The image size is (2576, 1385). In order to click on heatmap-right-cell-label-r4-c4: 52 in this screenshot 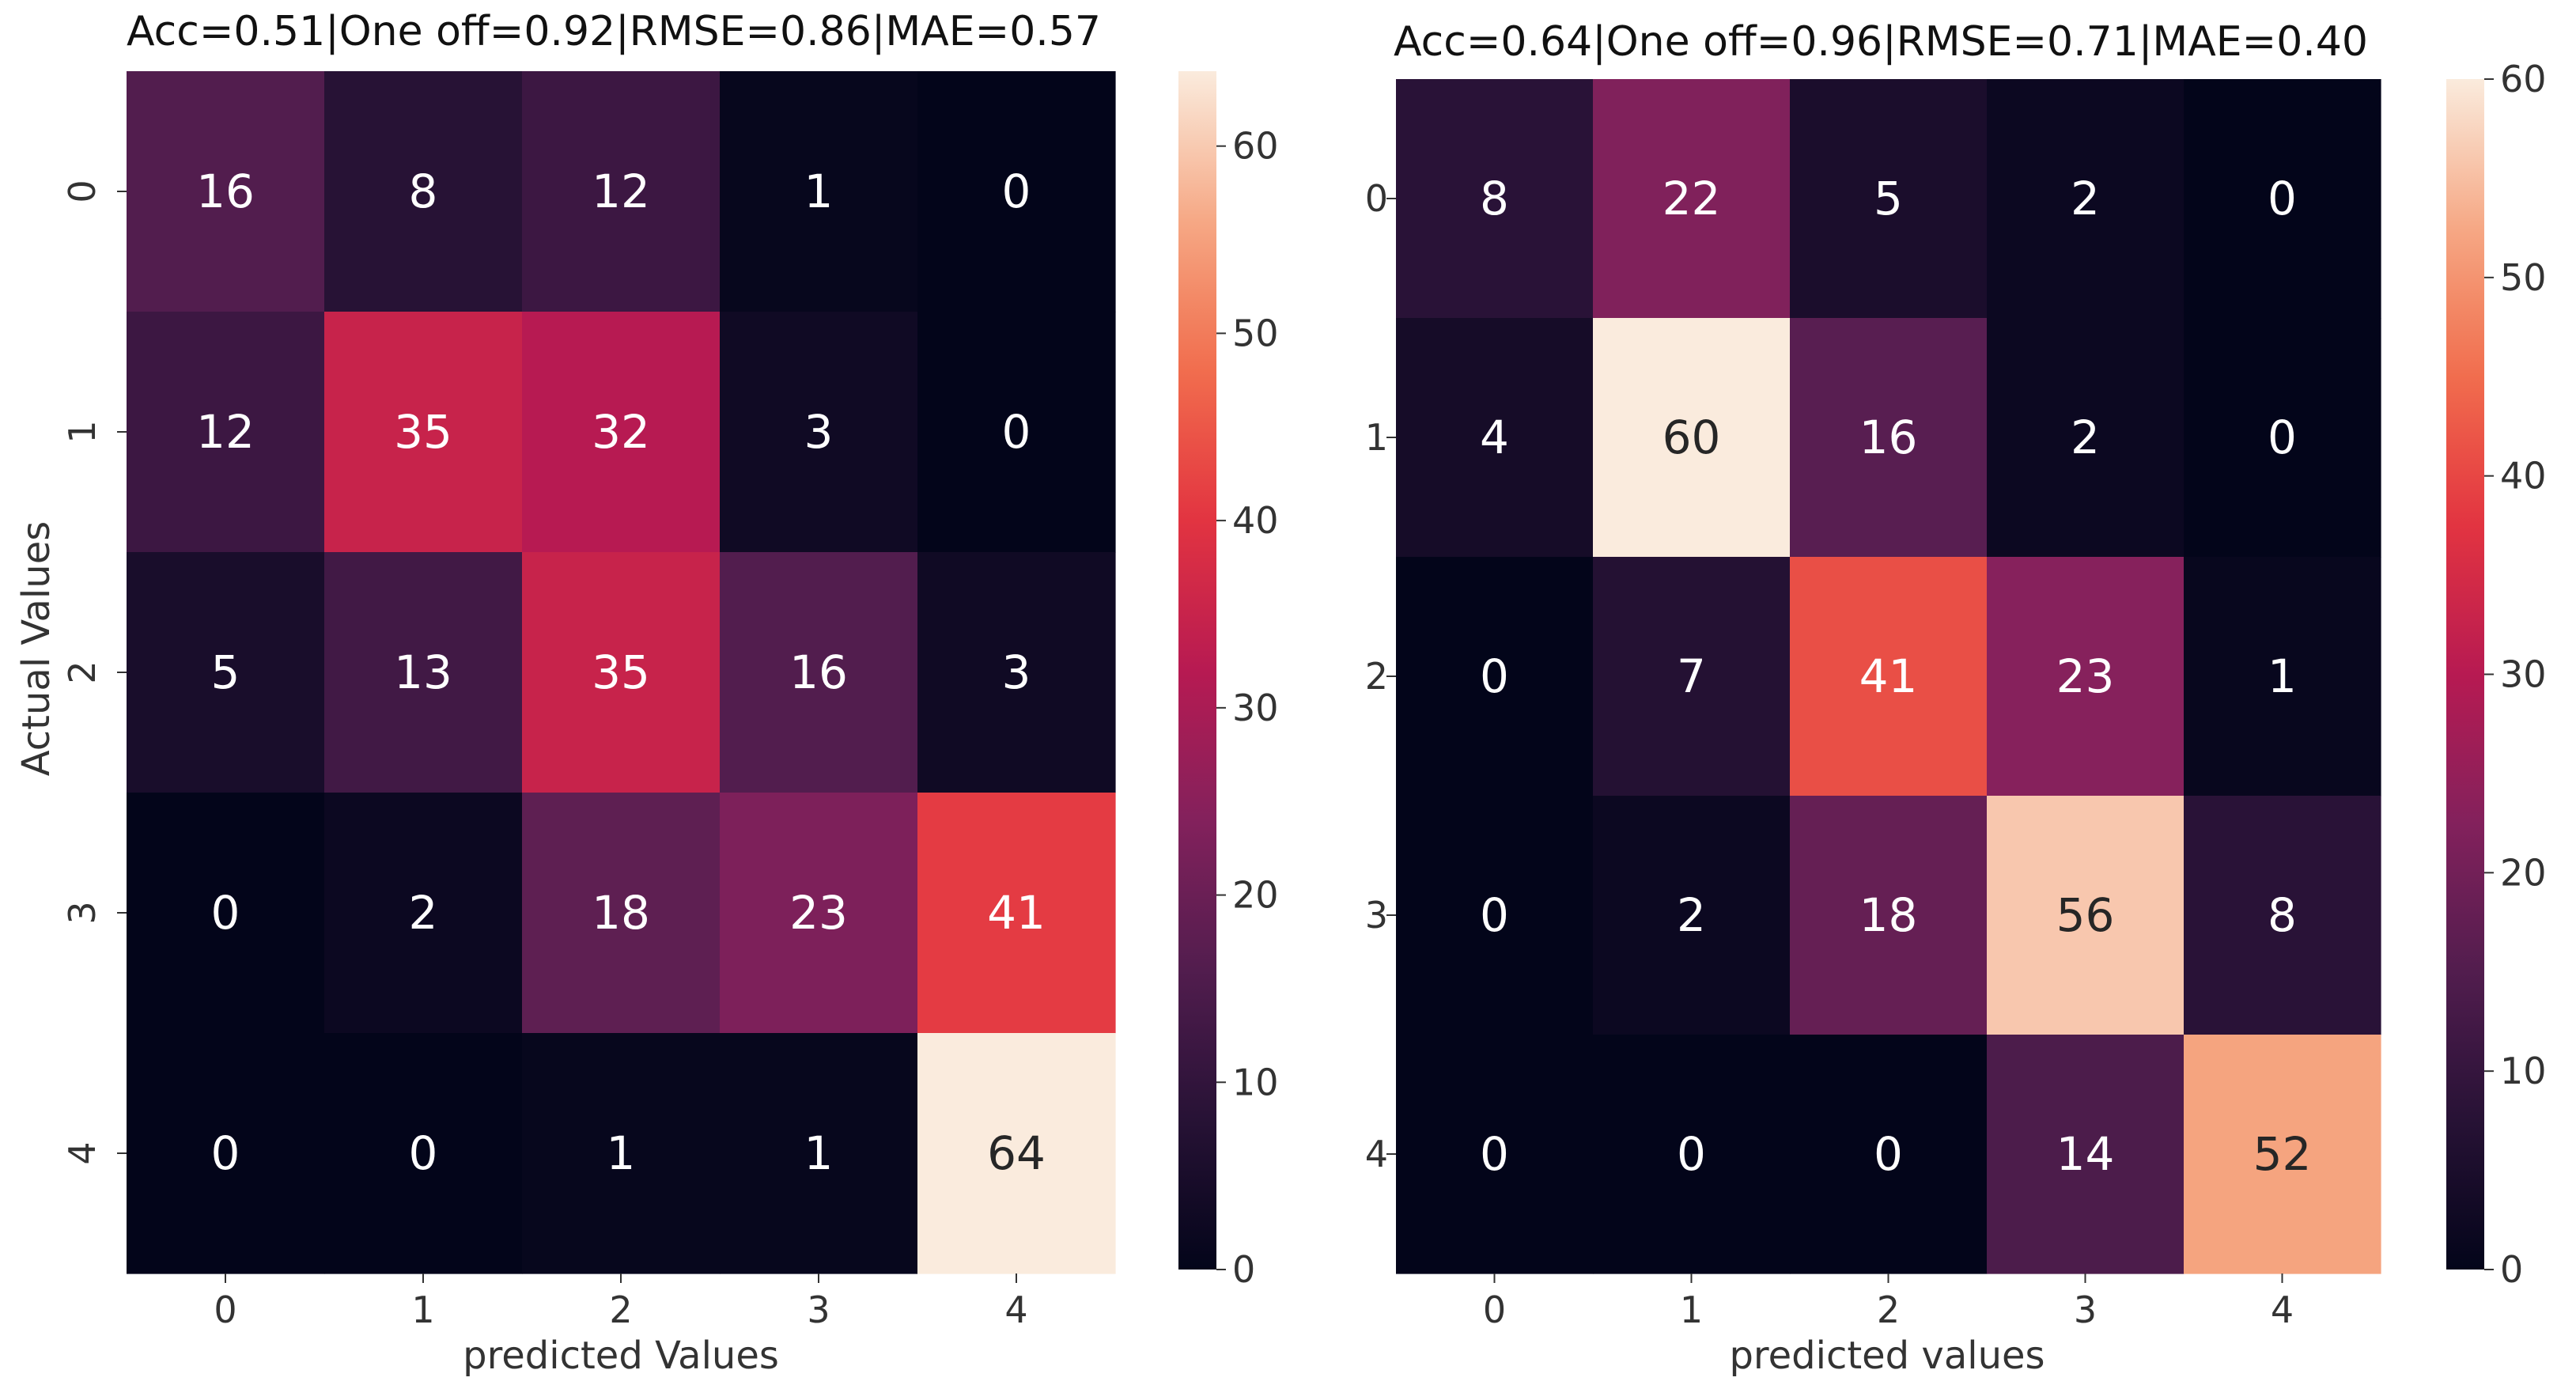, I will do `click(2282, 1154)`.